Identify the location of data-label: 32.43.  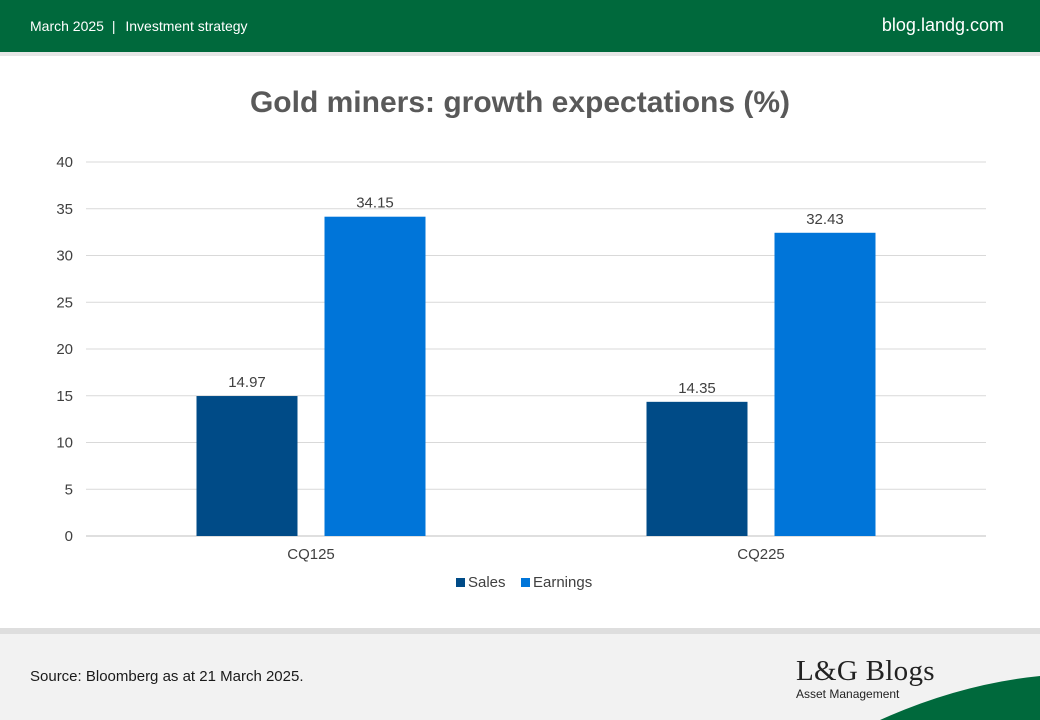
(825, 219).